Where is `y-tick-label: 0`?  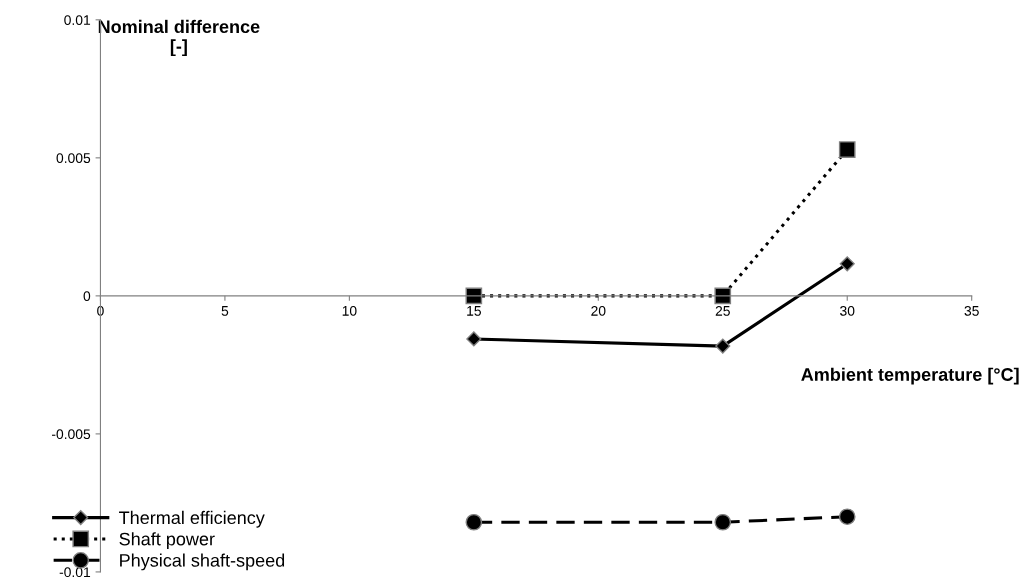 y-tick-label: 0 is located at coordinates (87, 296).